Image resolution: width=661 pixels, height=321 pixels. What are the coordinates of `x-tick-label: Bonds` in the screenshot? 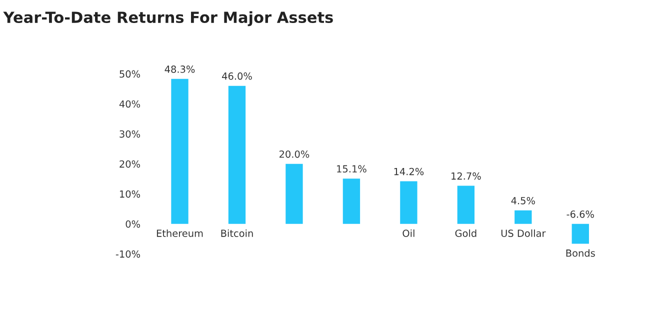 It's located at (580, 253).